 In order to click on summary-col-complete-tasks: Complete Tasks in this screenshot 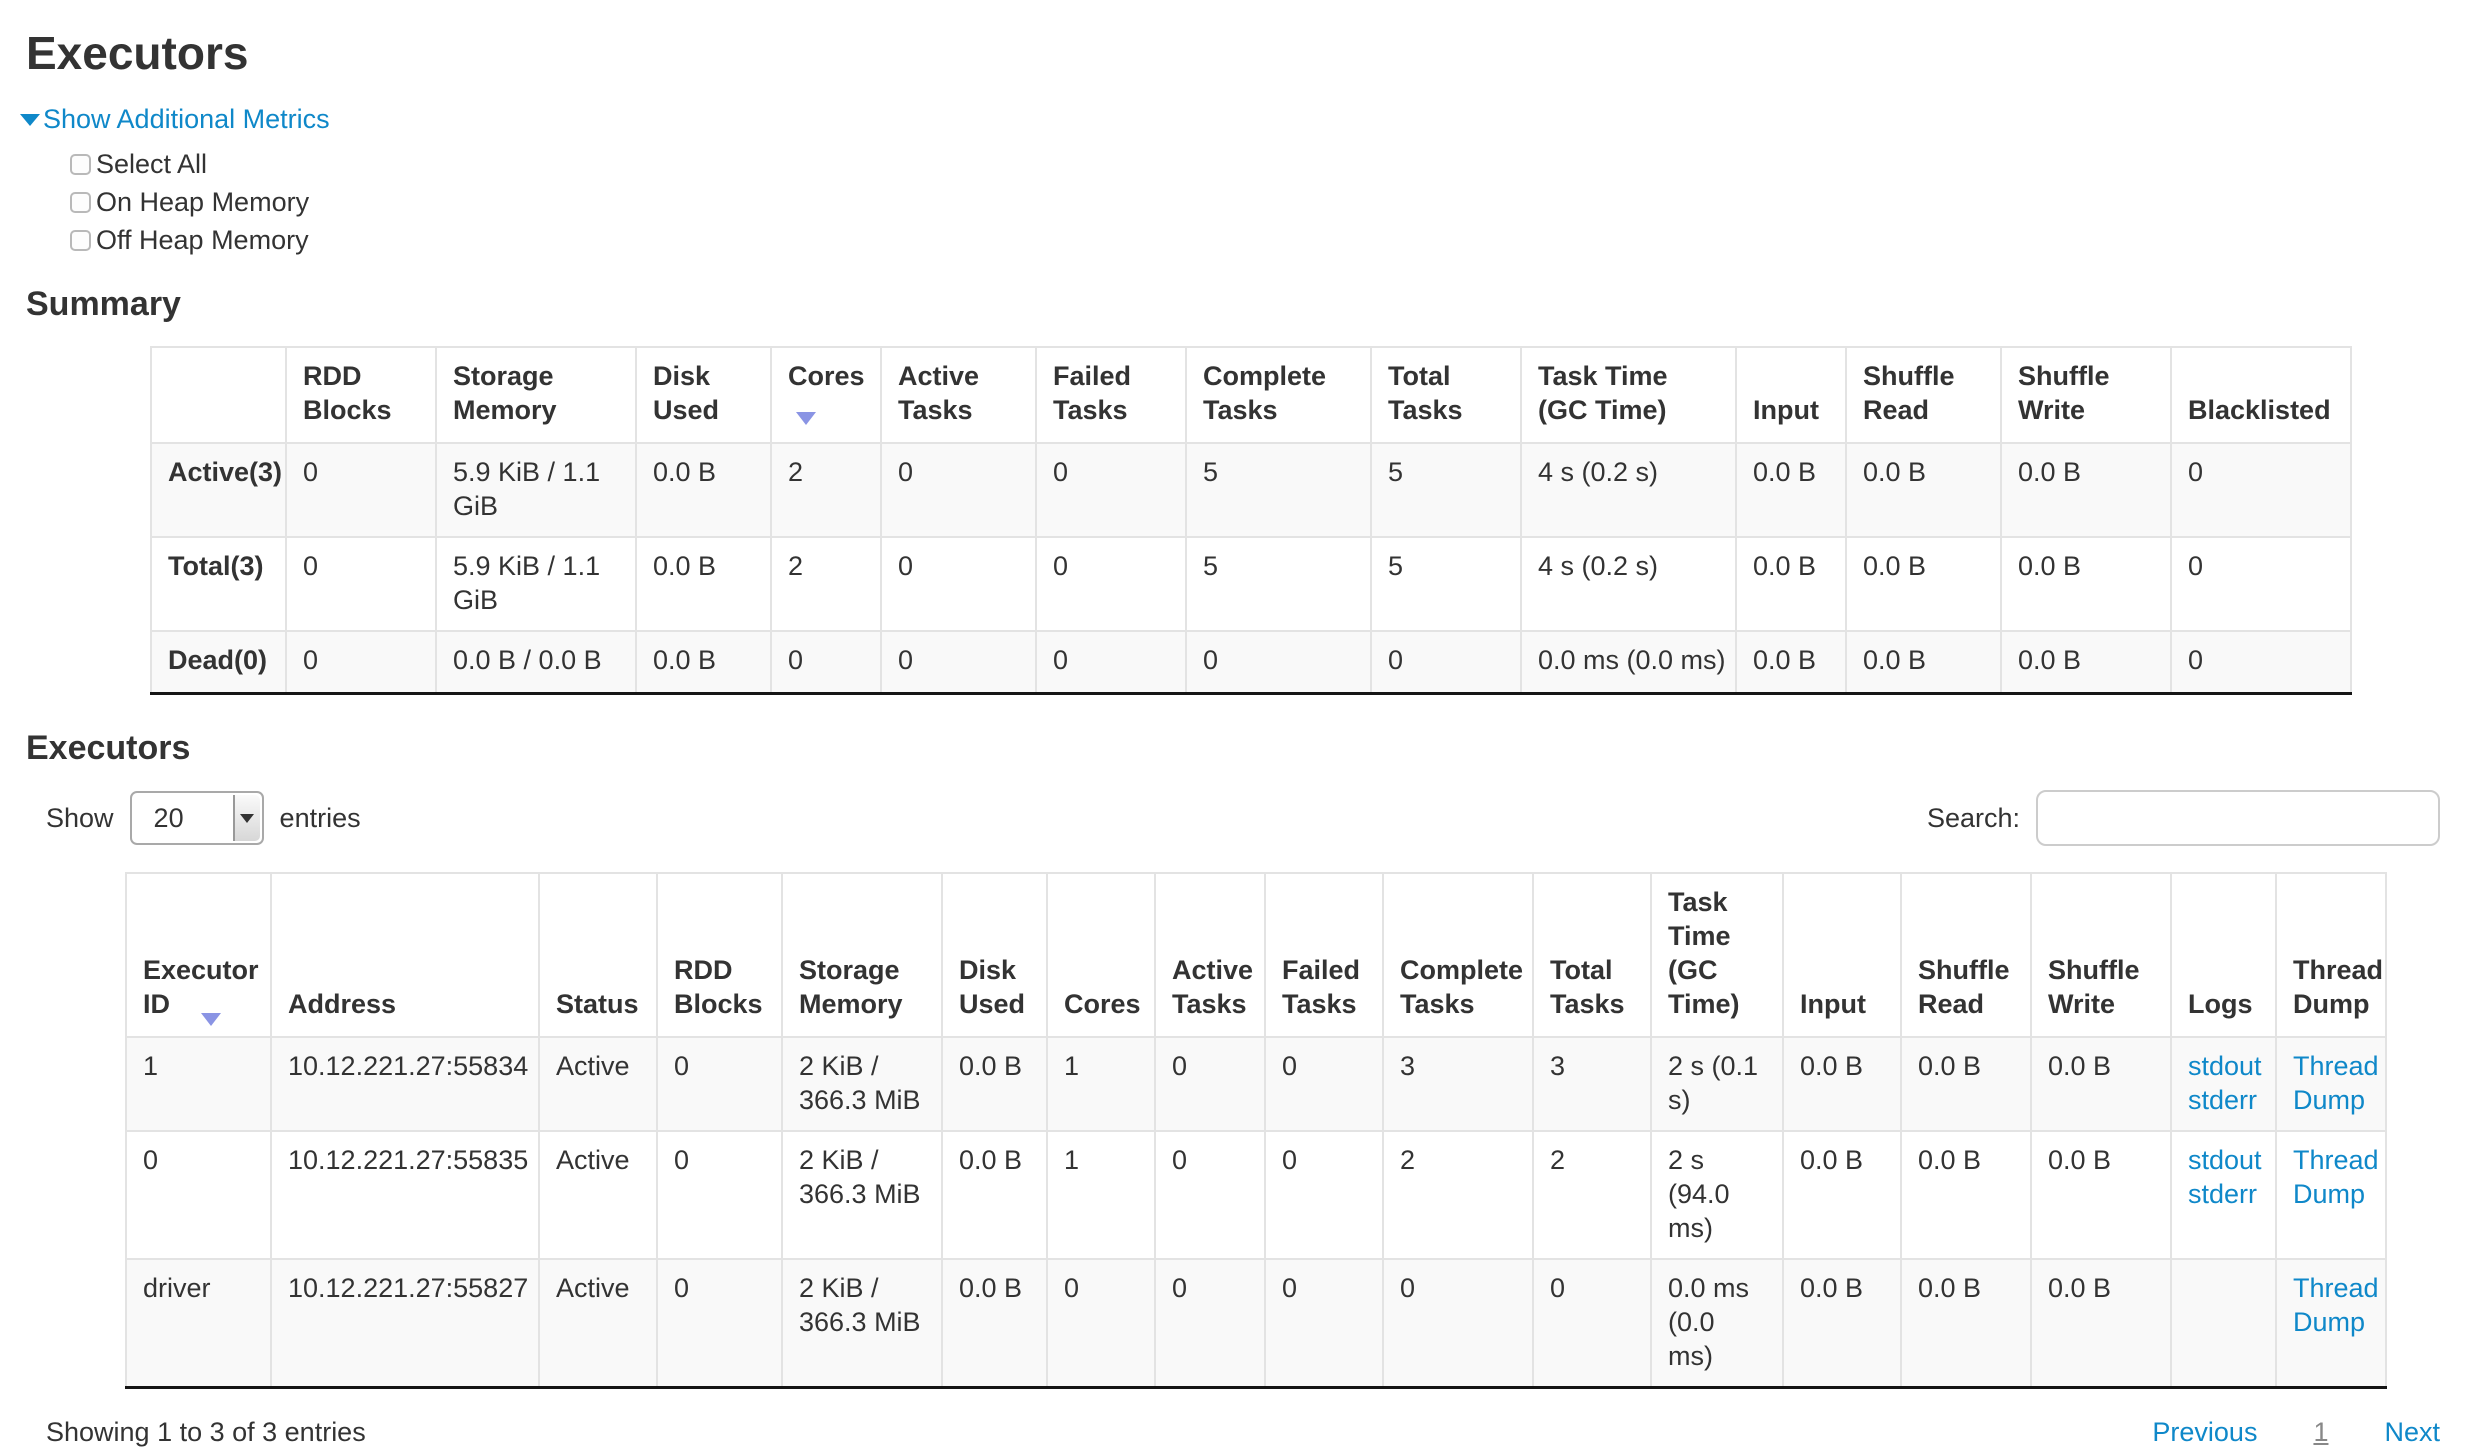, I will do `click(1278, 395)`.